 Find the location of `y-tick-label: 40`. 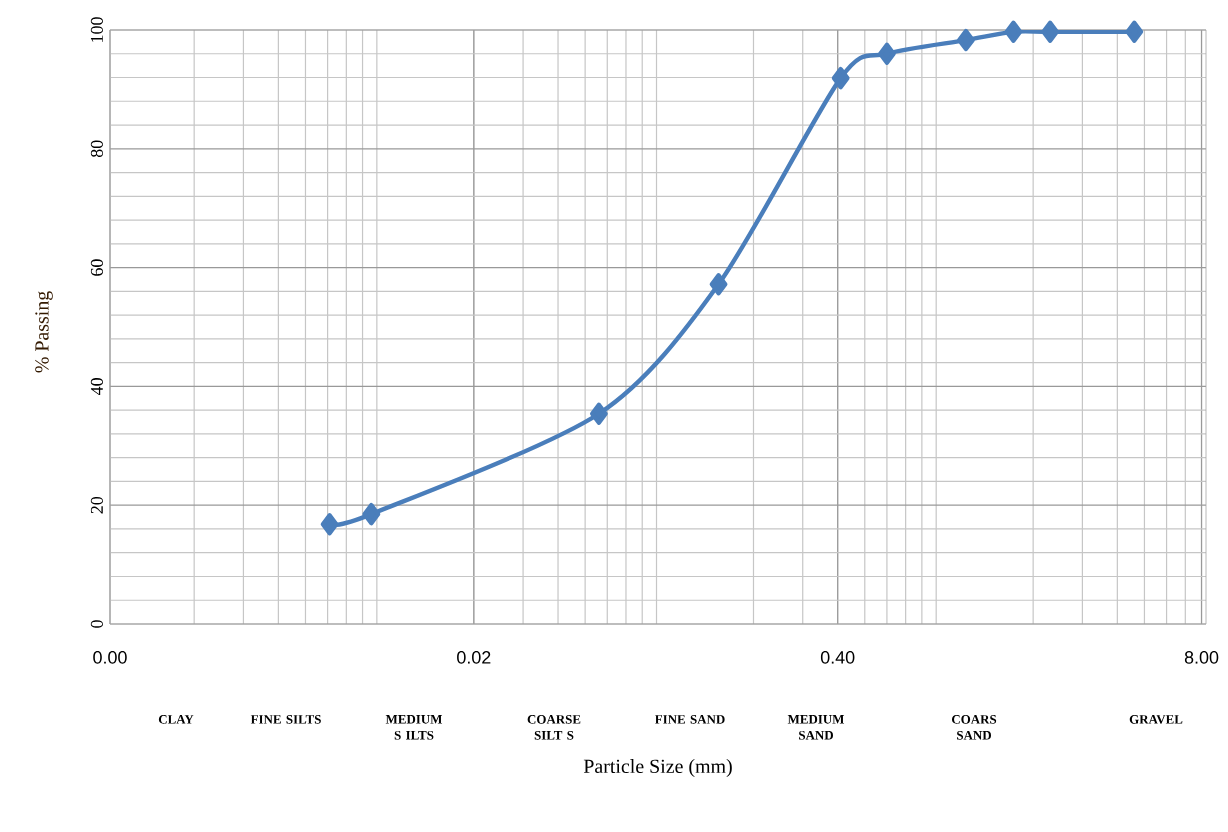

y-tick-label: 40 is located at coordinates (96, 387).